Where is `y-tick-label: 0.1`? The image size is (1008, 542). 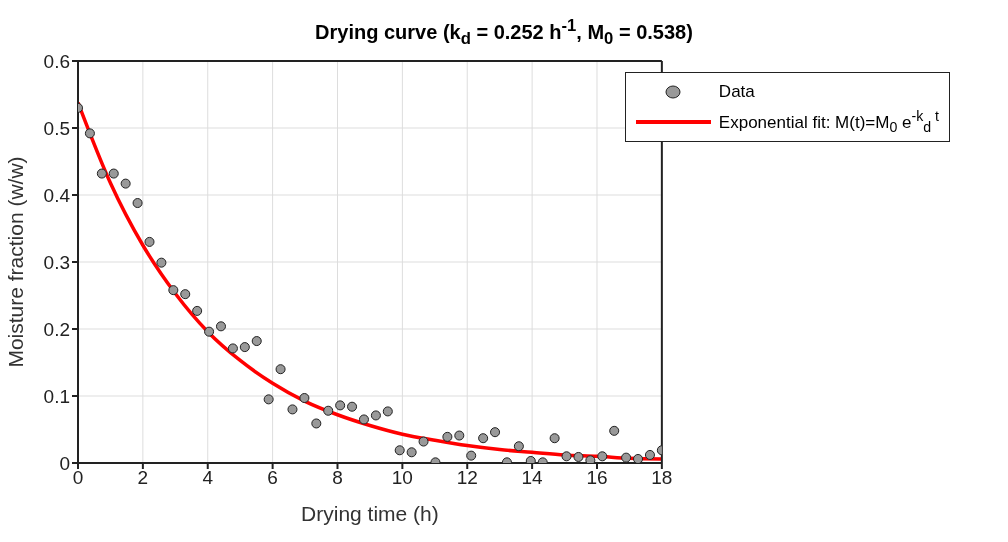 y-tick-label: 0.1 is located at coordinates (56, 396).